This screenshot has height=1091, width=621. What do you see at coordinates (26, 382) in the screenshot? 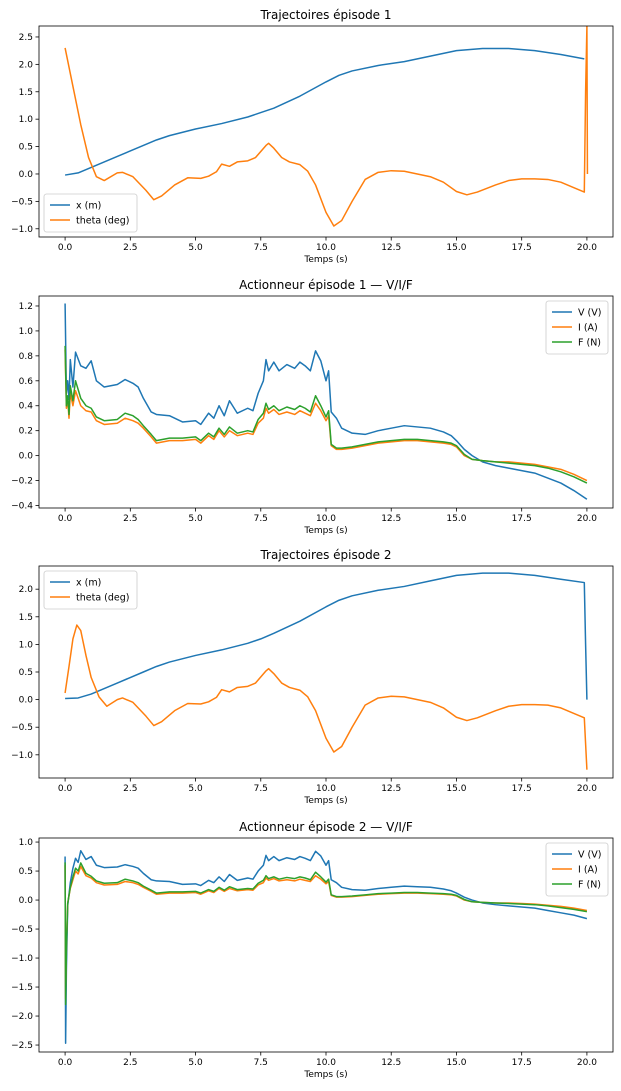
I see `y-tick-label: 0.6` at bounding box center [26, 382].